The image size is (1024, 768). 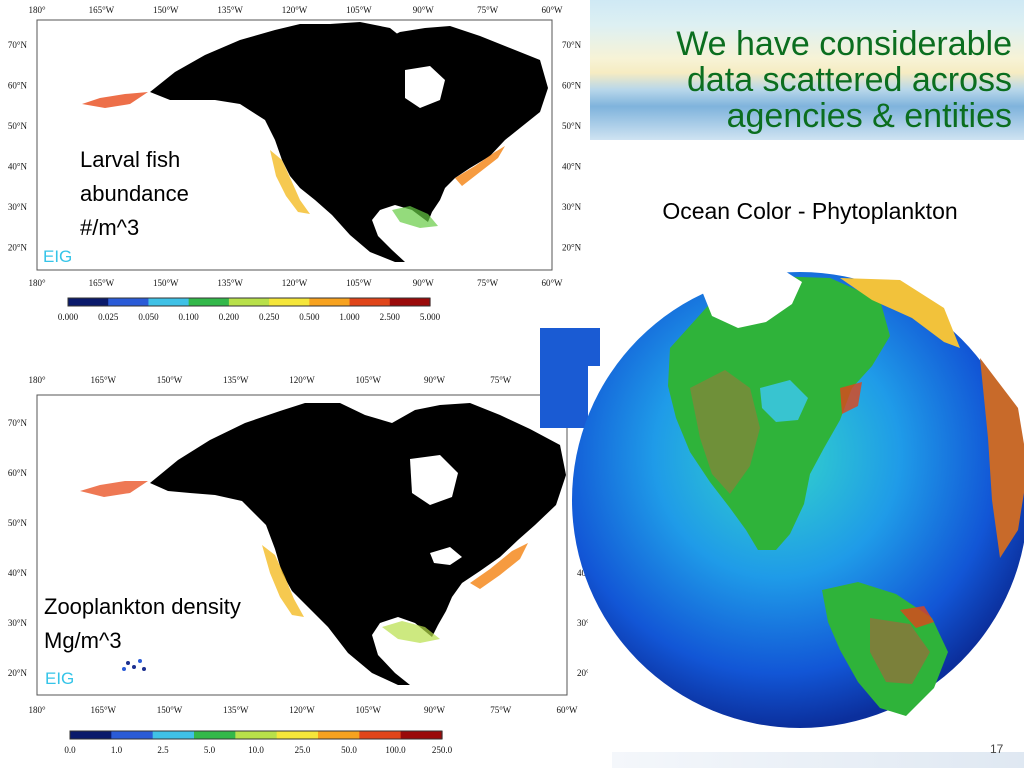 What do you see at coordinates (148, 317) in the screenshot?
I see `top-map-colorbar-label: 0.050` at bounding box center [148, 317].